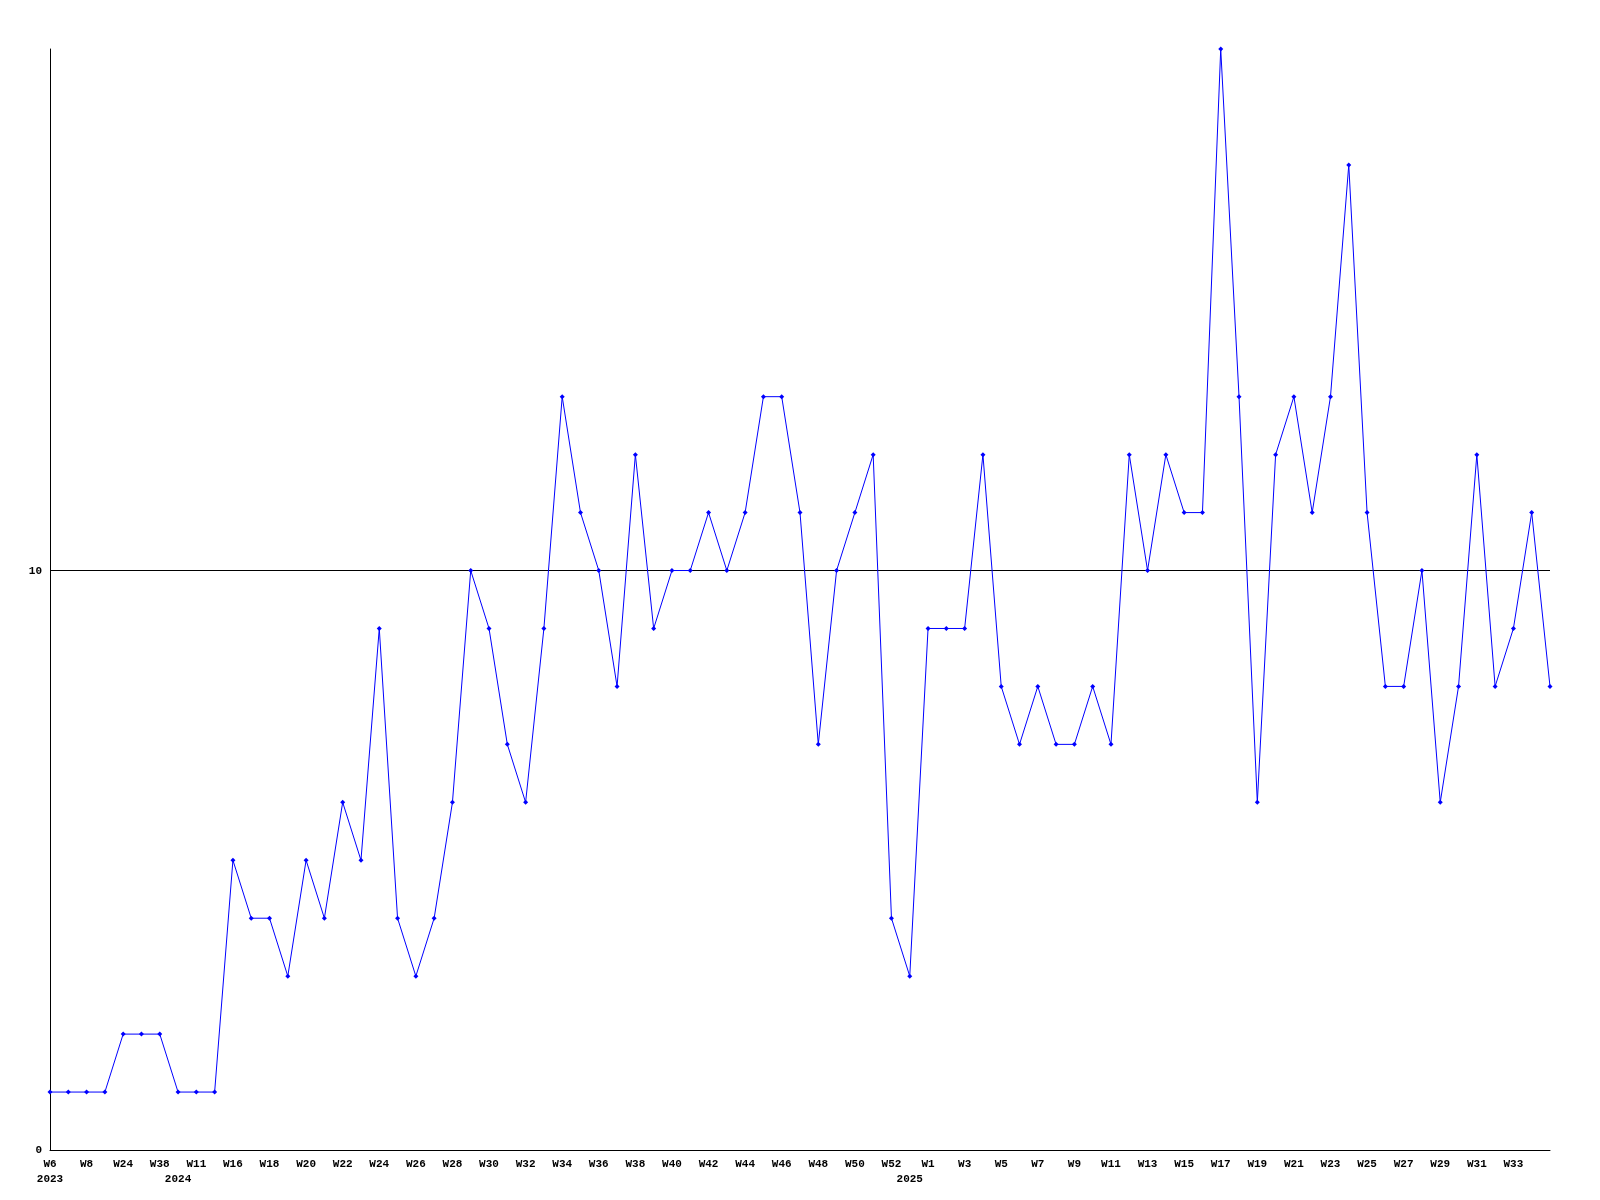 This screenshot has width=1600, height=1200. What do you see at coordinates (965, 1163) in the screenshot?
I see `x-tick-label: W3` at bounding box center [965, 1163].